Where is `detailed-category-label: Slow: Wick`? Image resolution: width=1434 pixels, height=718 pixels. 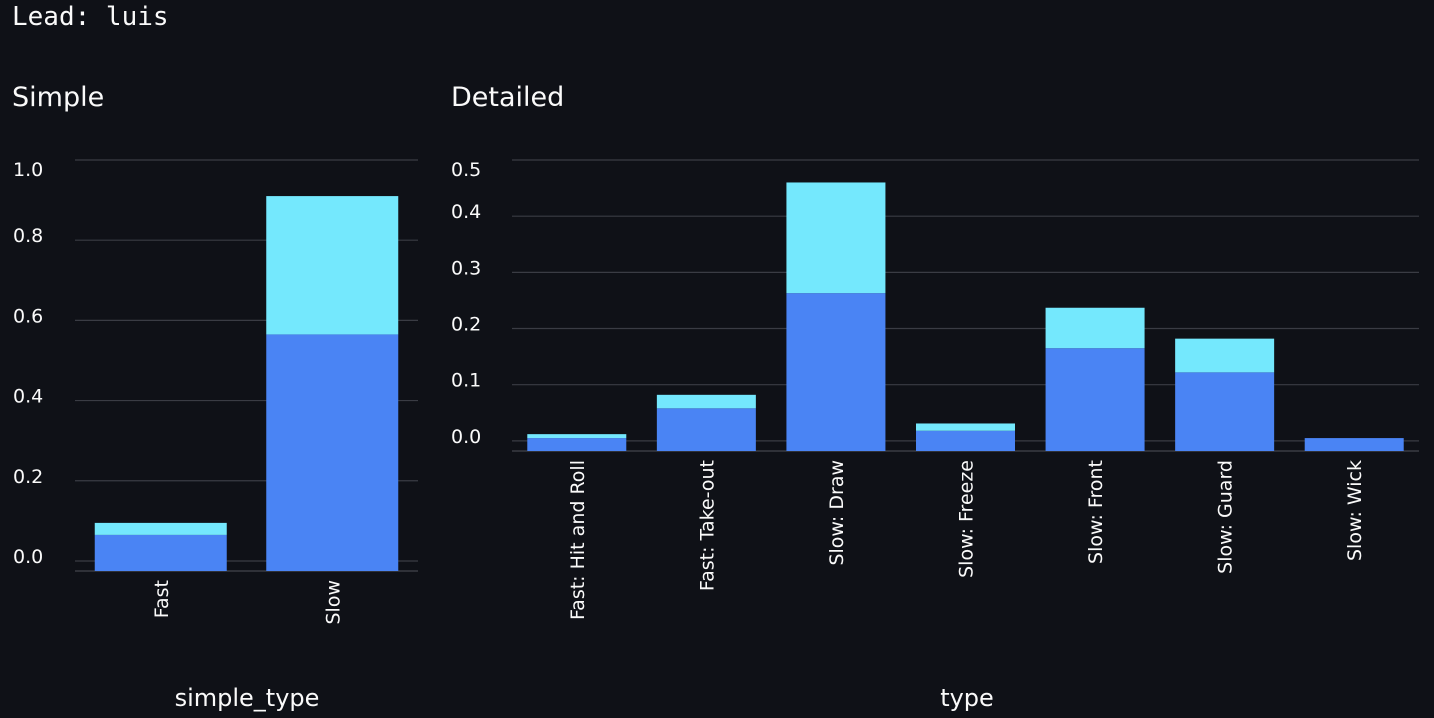 detailed-category-label: Slow: Wick is located at coordinates (1355, 510).